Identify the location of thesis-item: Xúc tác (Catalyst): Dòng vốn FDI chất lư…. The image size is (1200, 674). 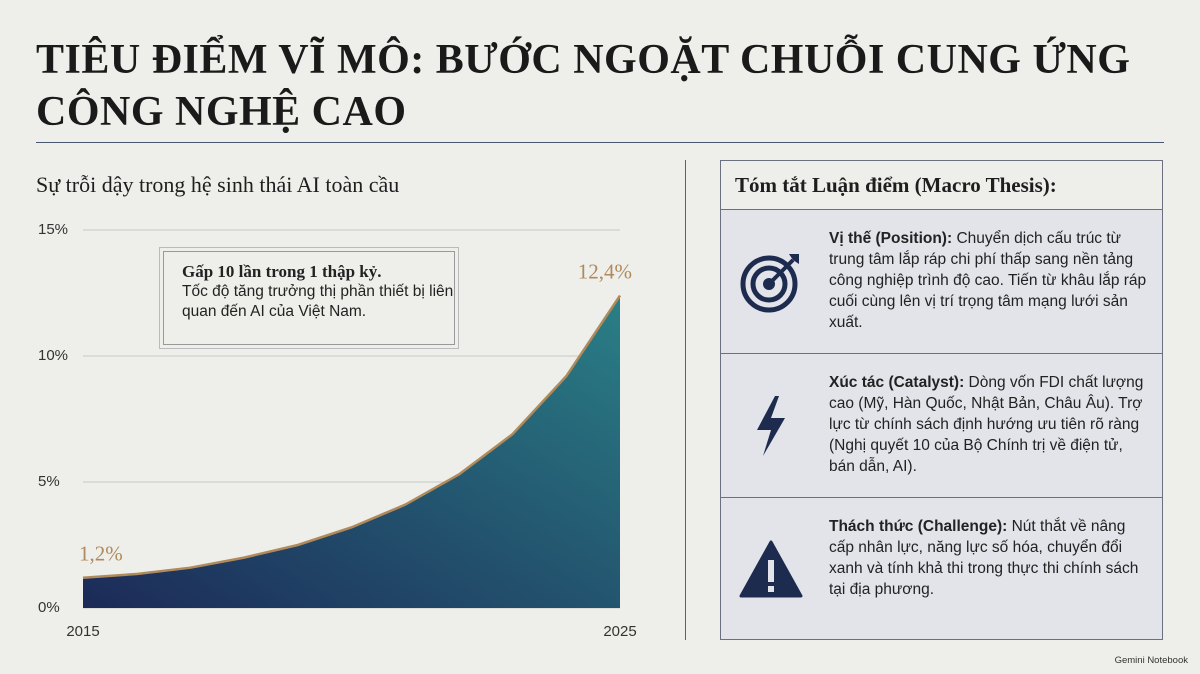
(941, 426).